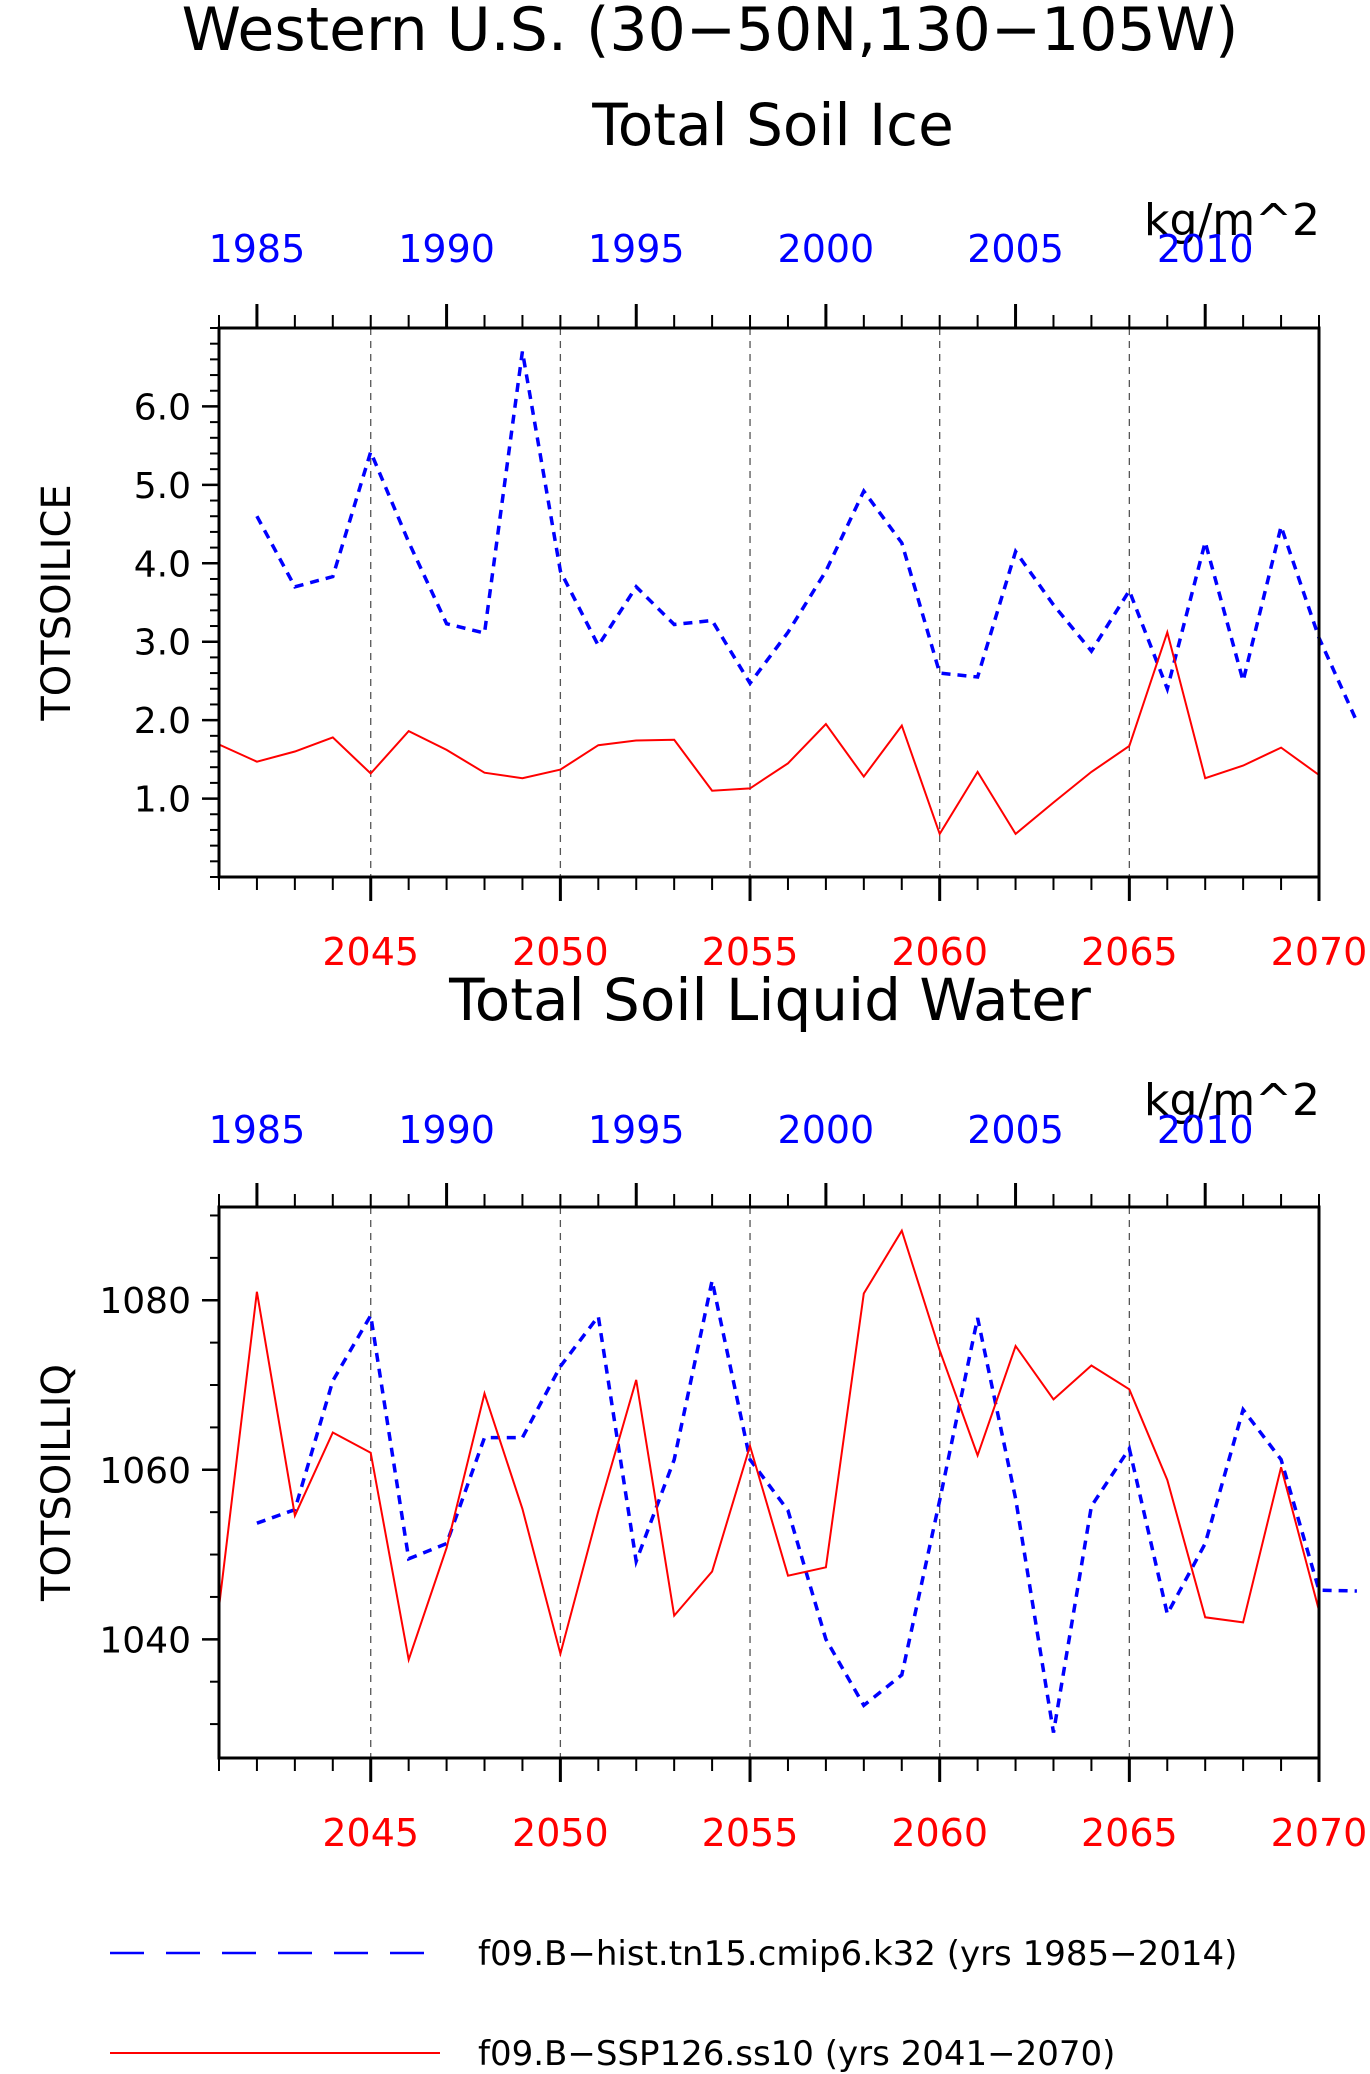 This screenshot has height=2074, width=1370. What do you see at coordinates (769, 1000) in the screenshot?
I see `panel2-title: Total Soil Liquid Water` at bounding box center [769, 1000].